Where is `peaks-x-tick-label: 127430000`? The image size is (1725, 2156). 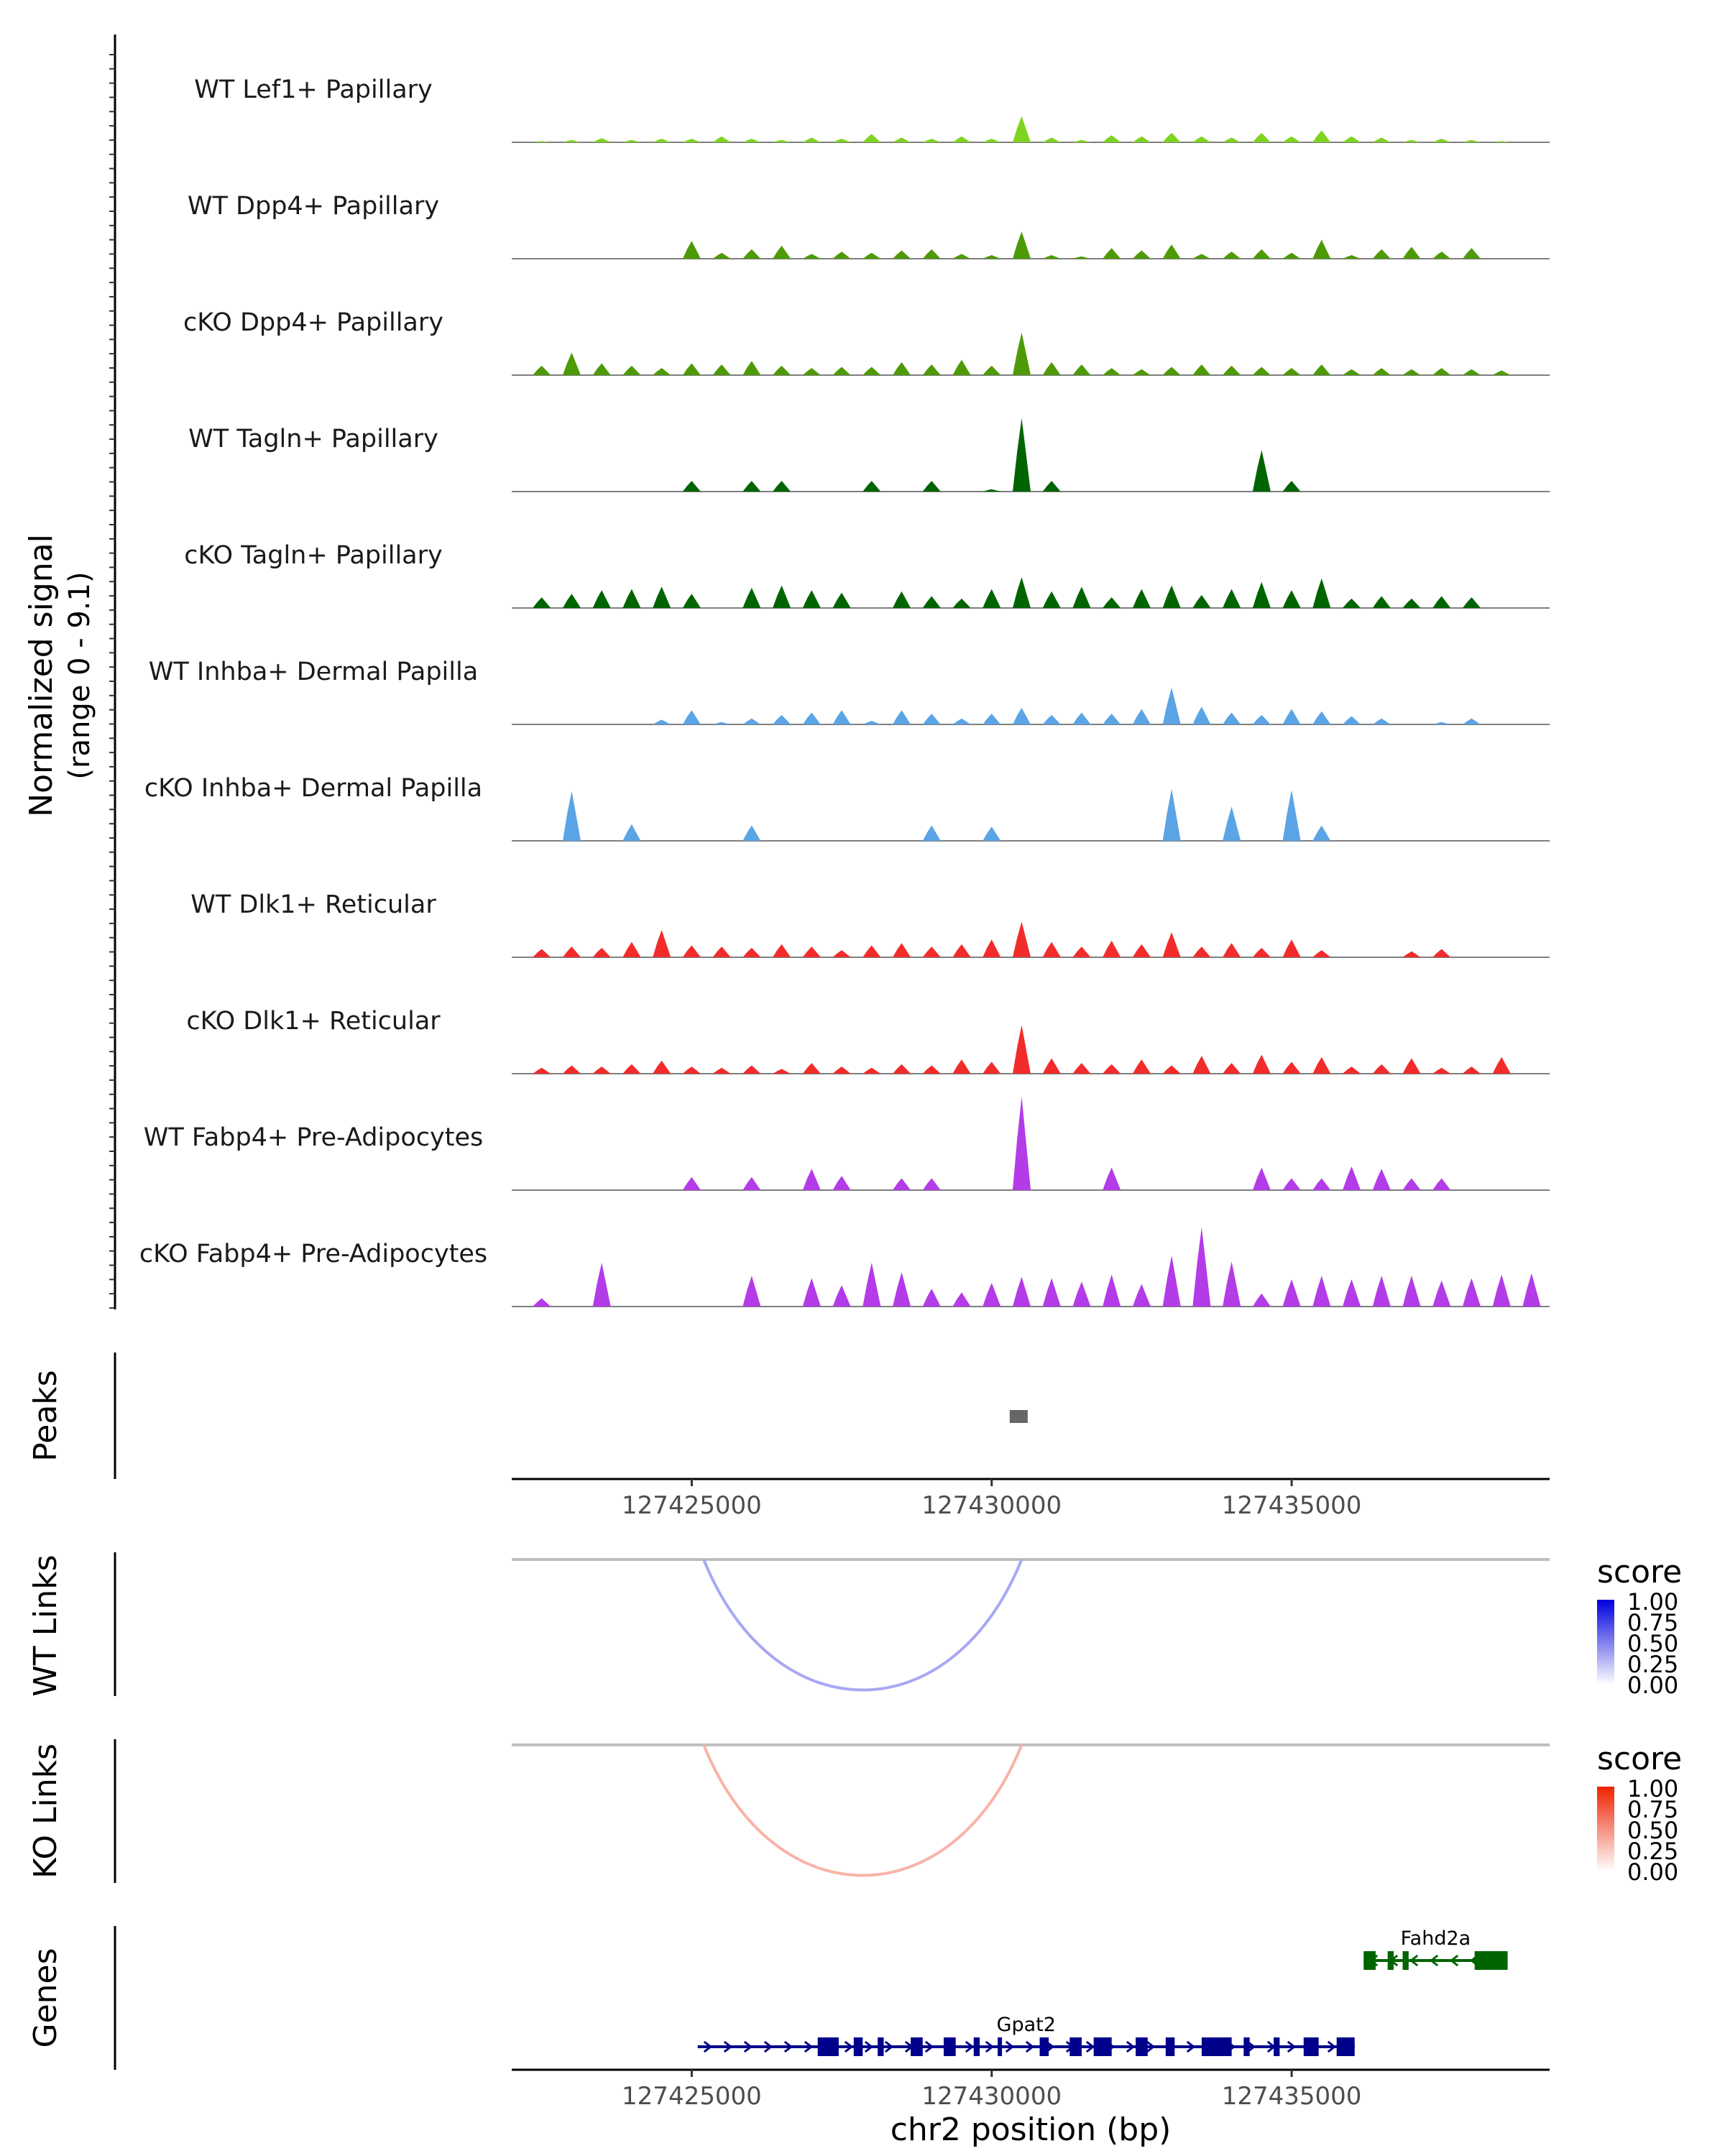 peaks-x-tick-label: 127430000 is located at coordinates (991, 1505).